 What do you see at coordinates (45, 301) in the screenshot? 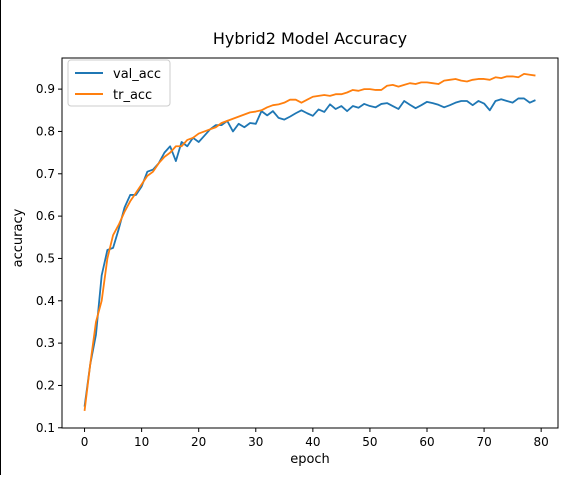
I see `y-tick-label: 0.4` at bounding box center [45, 301].